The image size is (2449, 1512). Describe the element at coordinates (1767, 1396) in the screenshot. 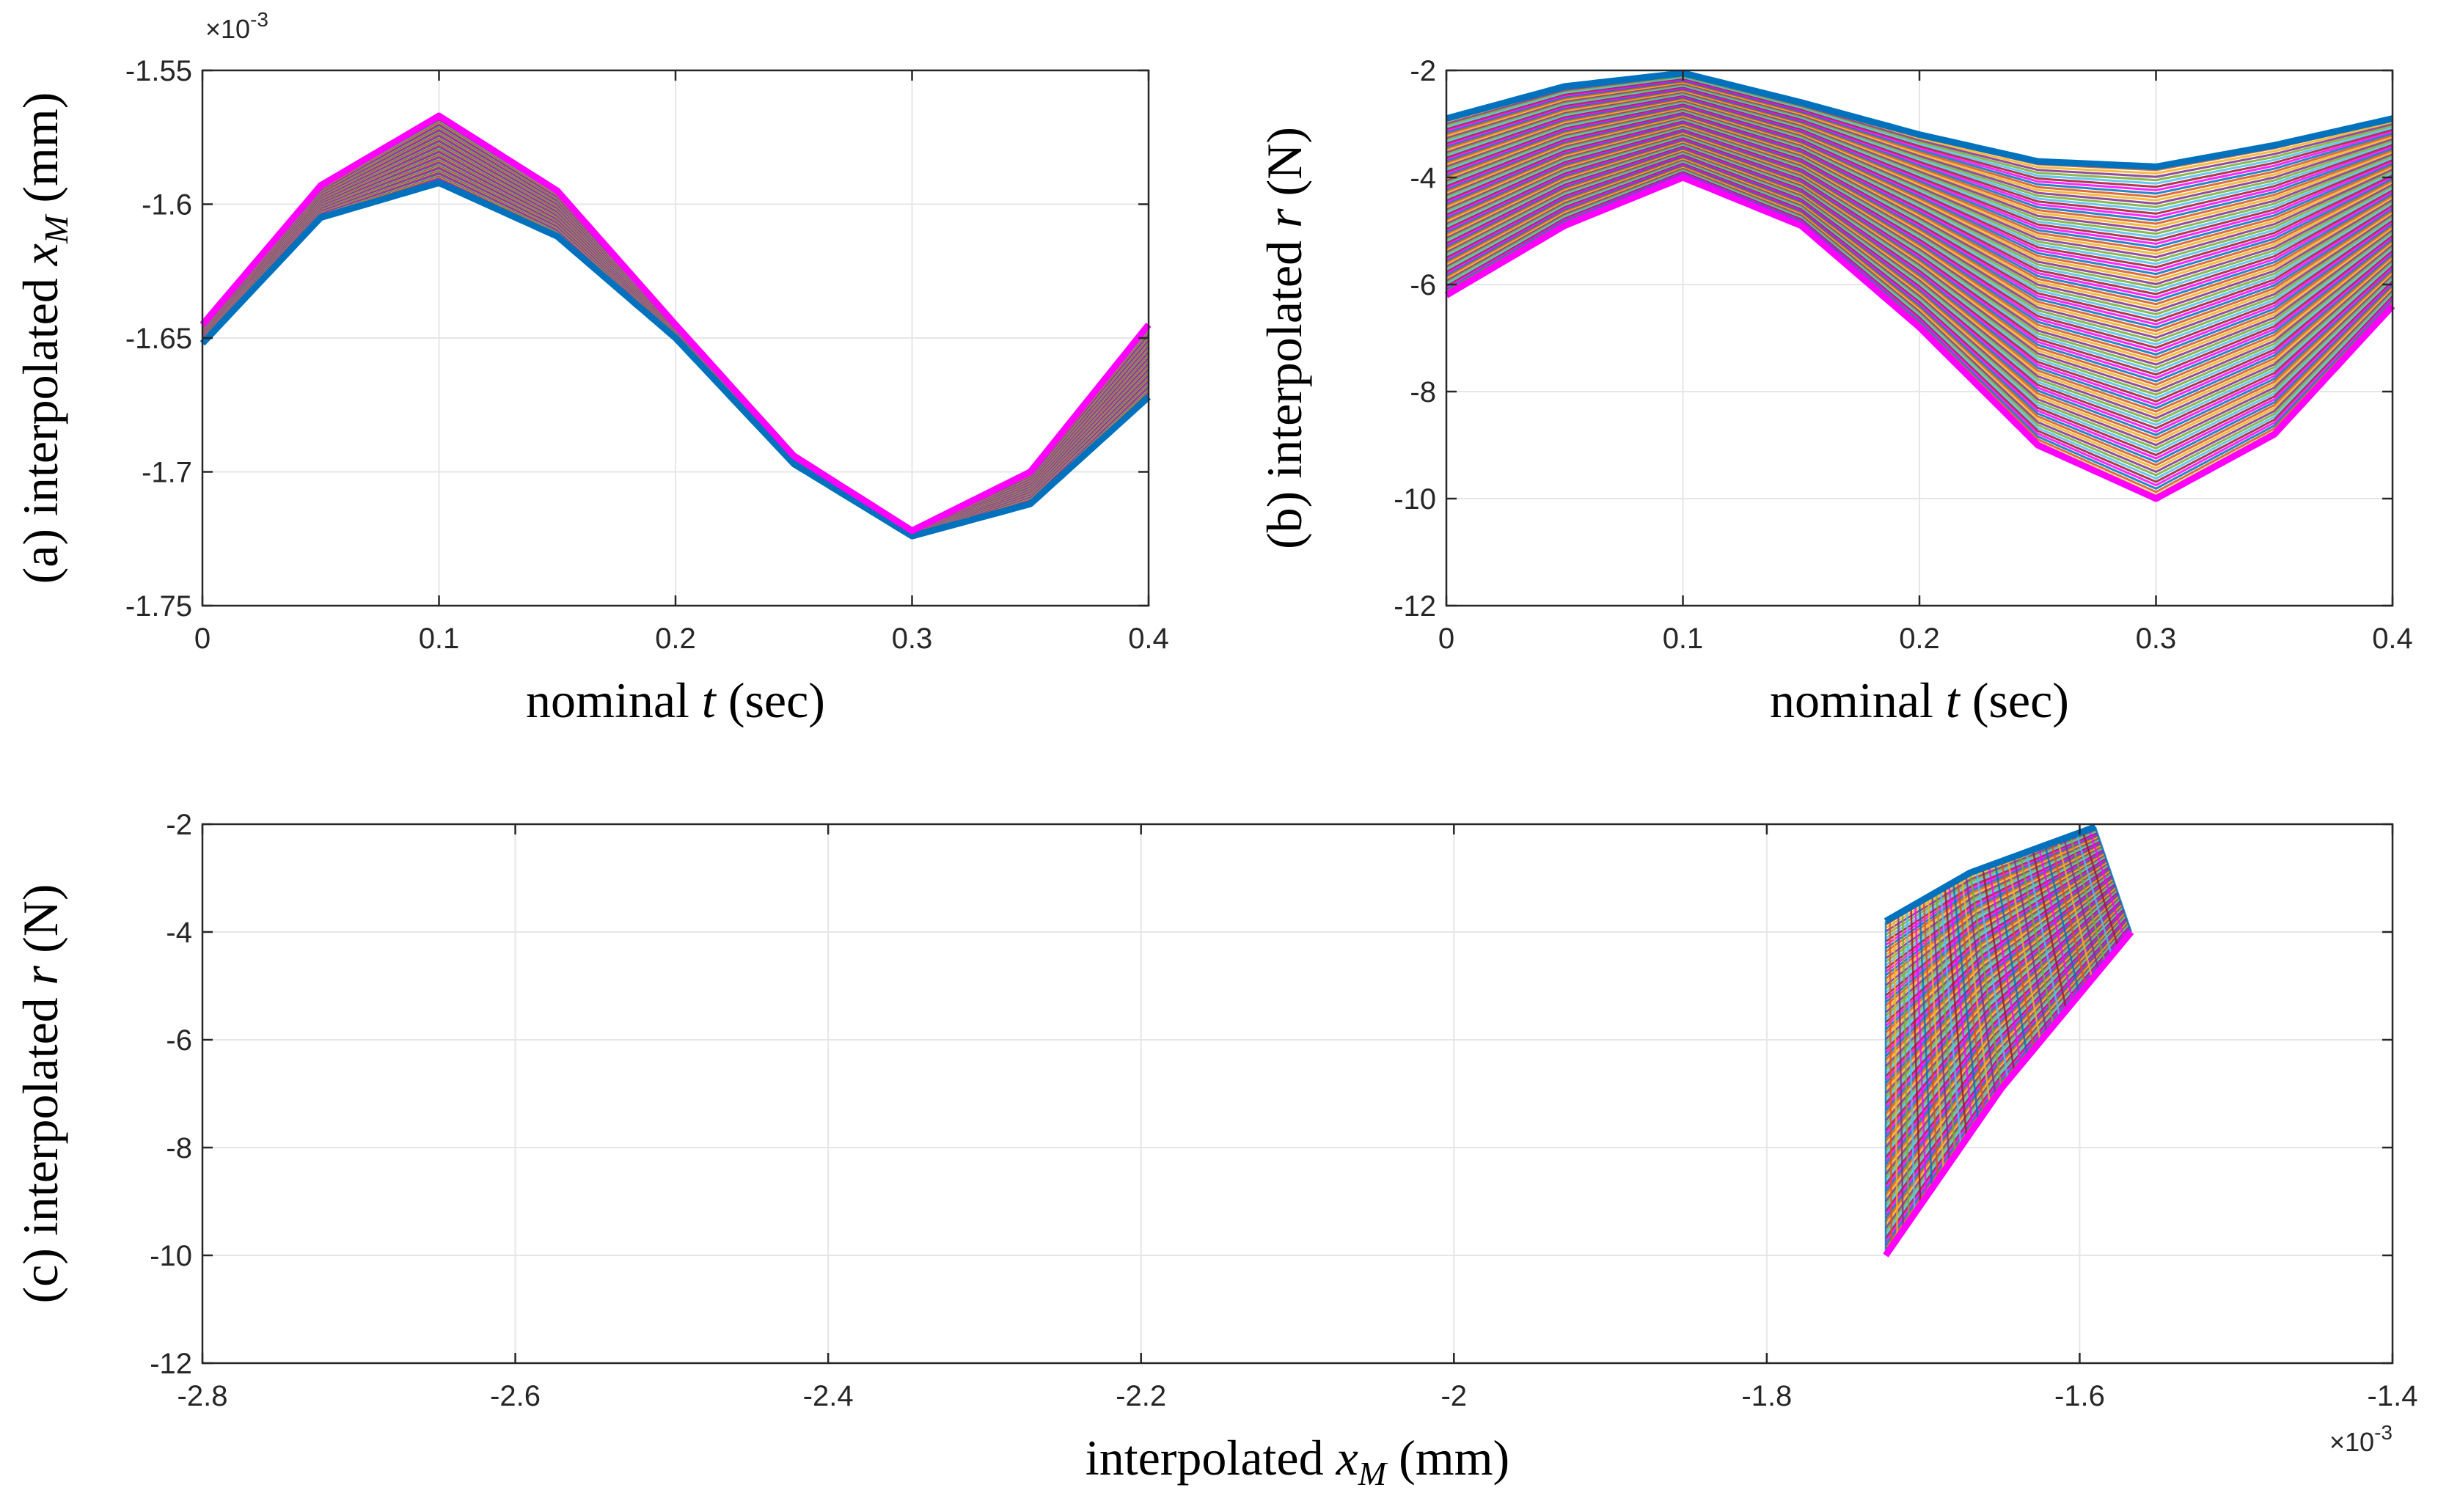

I see `x-tick-label: -1.8` at that location.